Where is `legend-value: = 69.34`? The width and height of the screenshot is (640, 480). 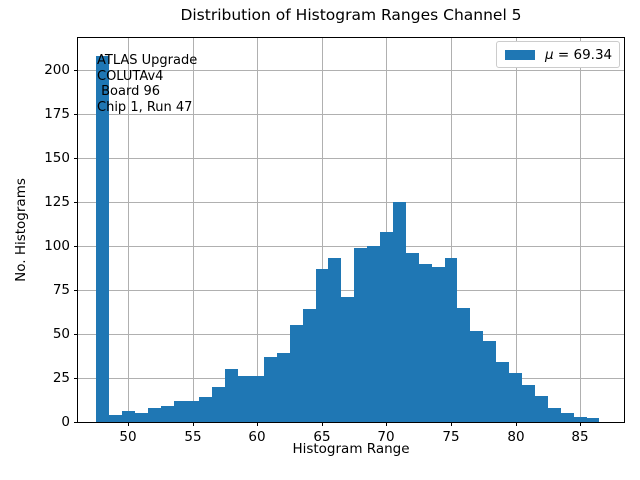 legend-value: = 69.34 is located at coordinates (583, 54).